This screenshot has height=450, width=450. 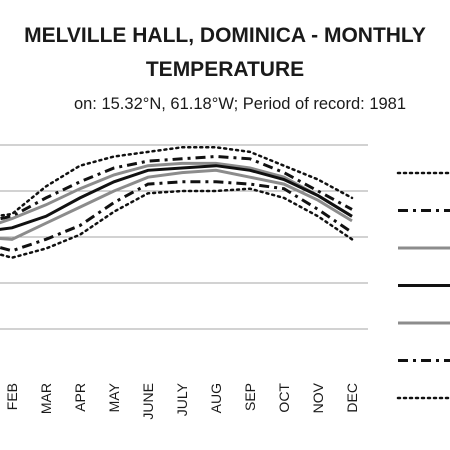 I want to click on x-tick-label: SEP, so click(x=250, y=397).